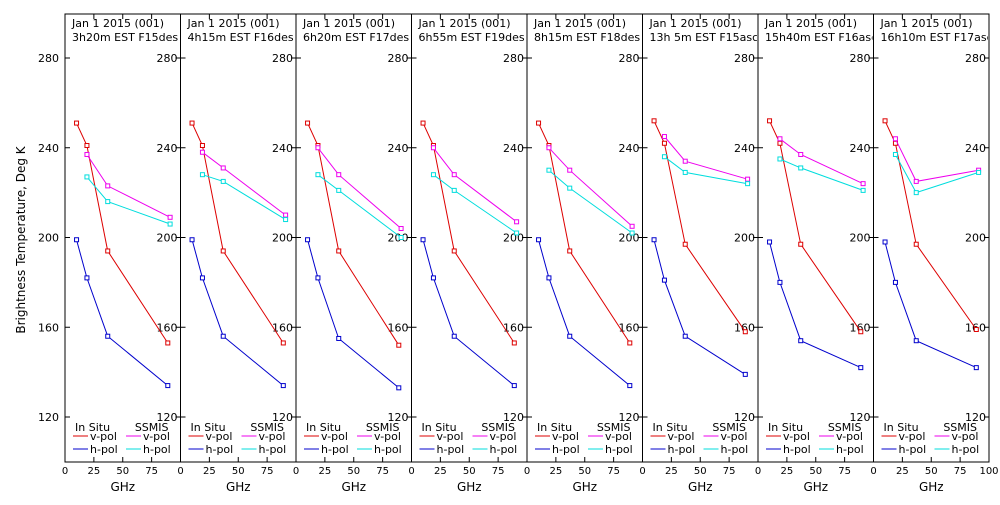 The height and width of the screenshot is (505, 1000). Describe the element at coordinates (125, 37) in the screenshot. I see `panel-subtitle: 3h20m EST F15des` at that location.